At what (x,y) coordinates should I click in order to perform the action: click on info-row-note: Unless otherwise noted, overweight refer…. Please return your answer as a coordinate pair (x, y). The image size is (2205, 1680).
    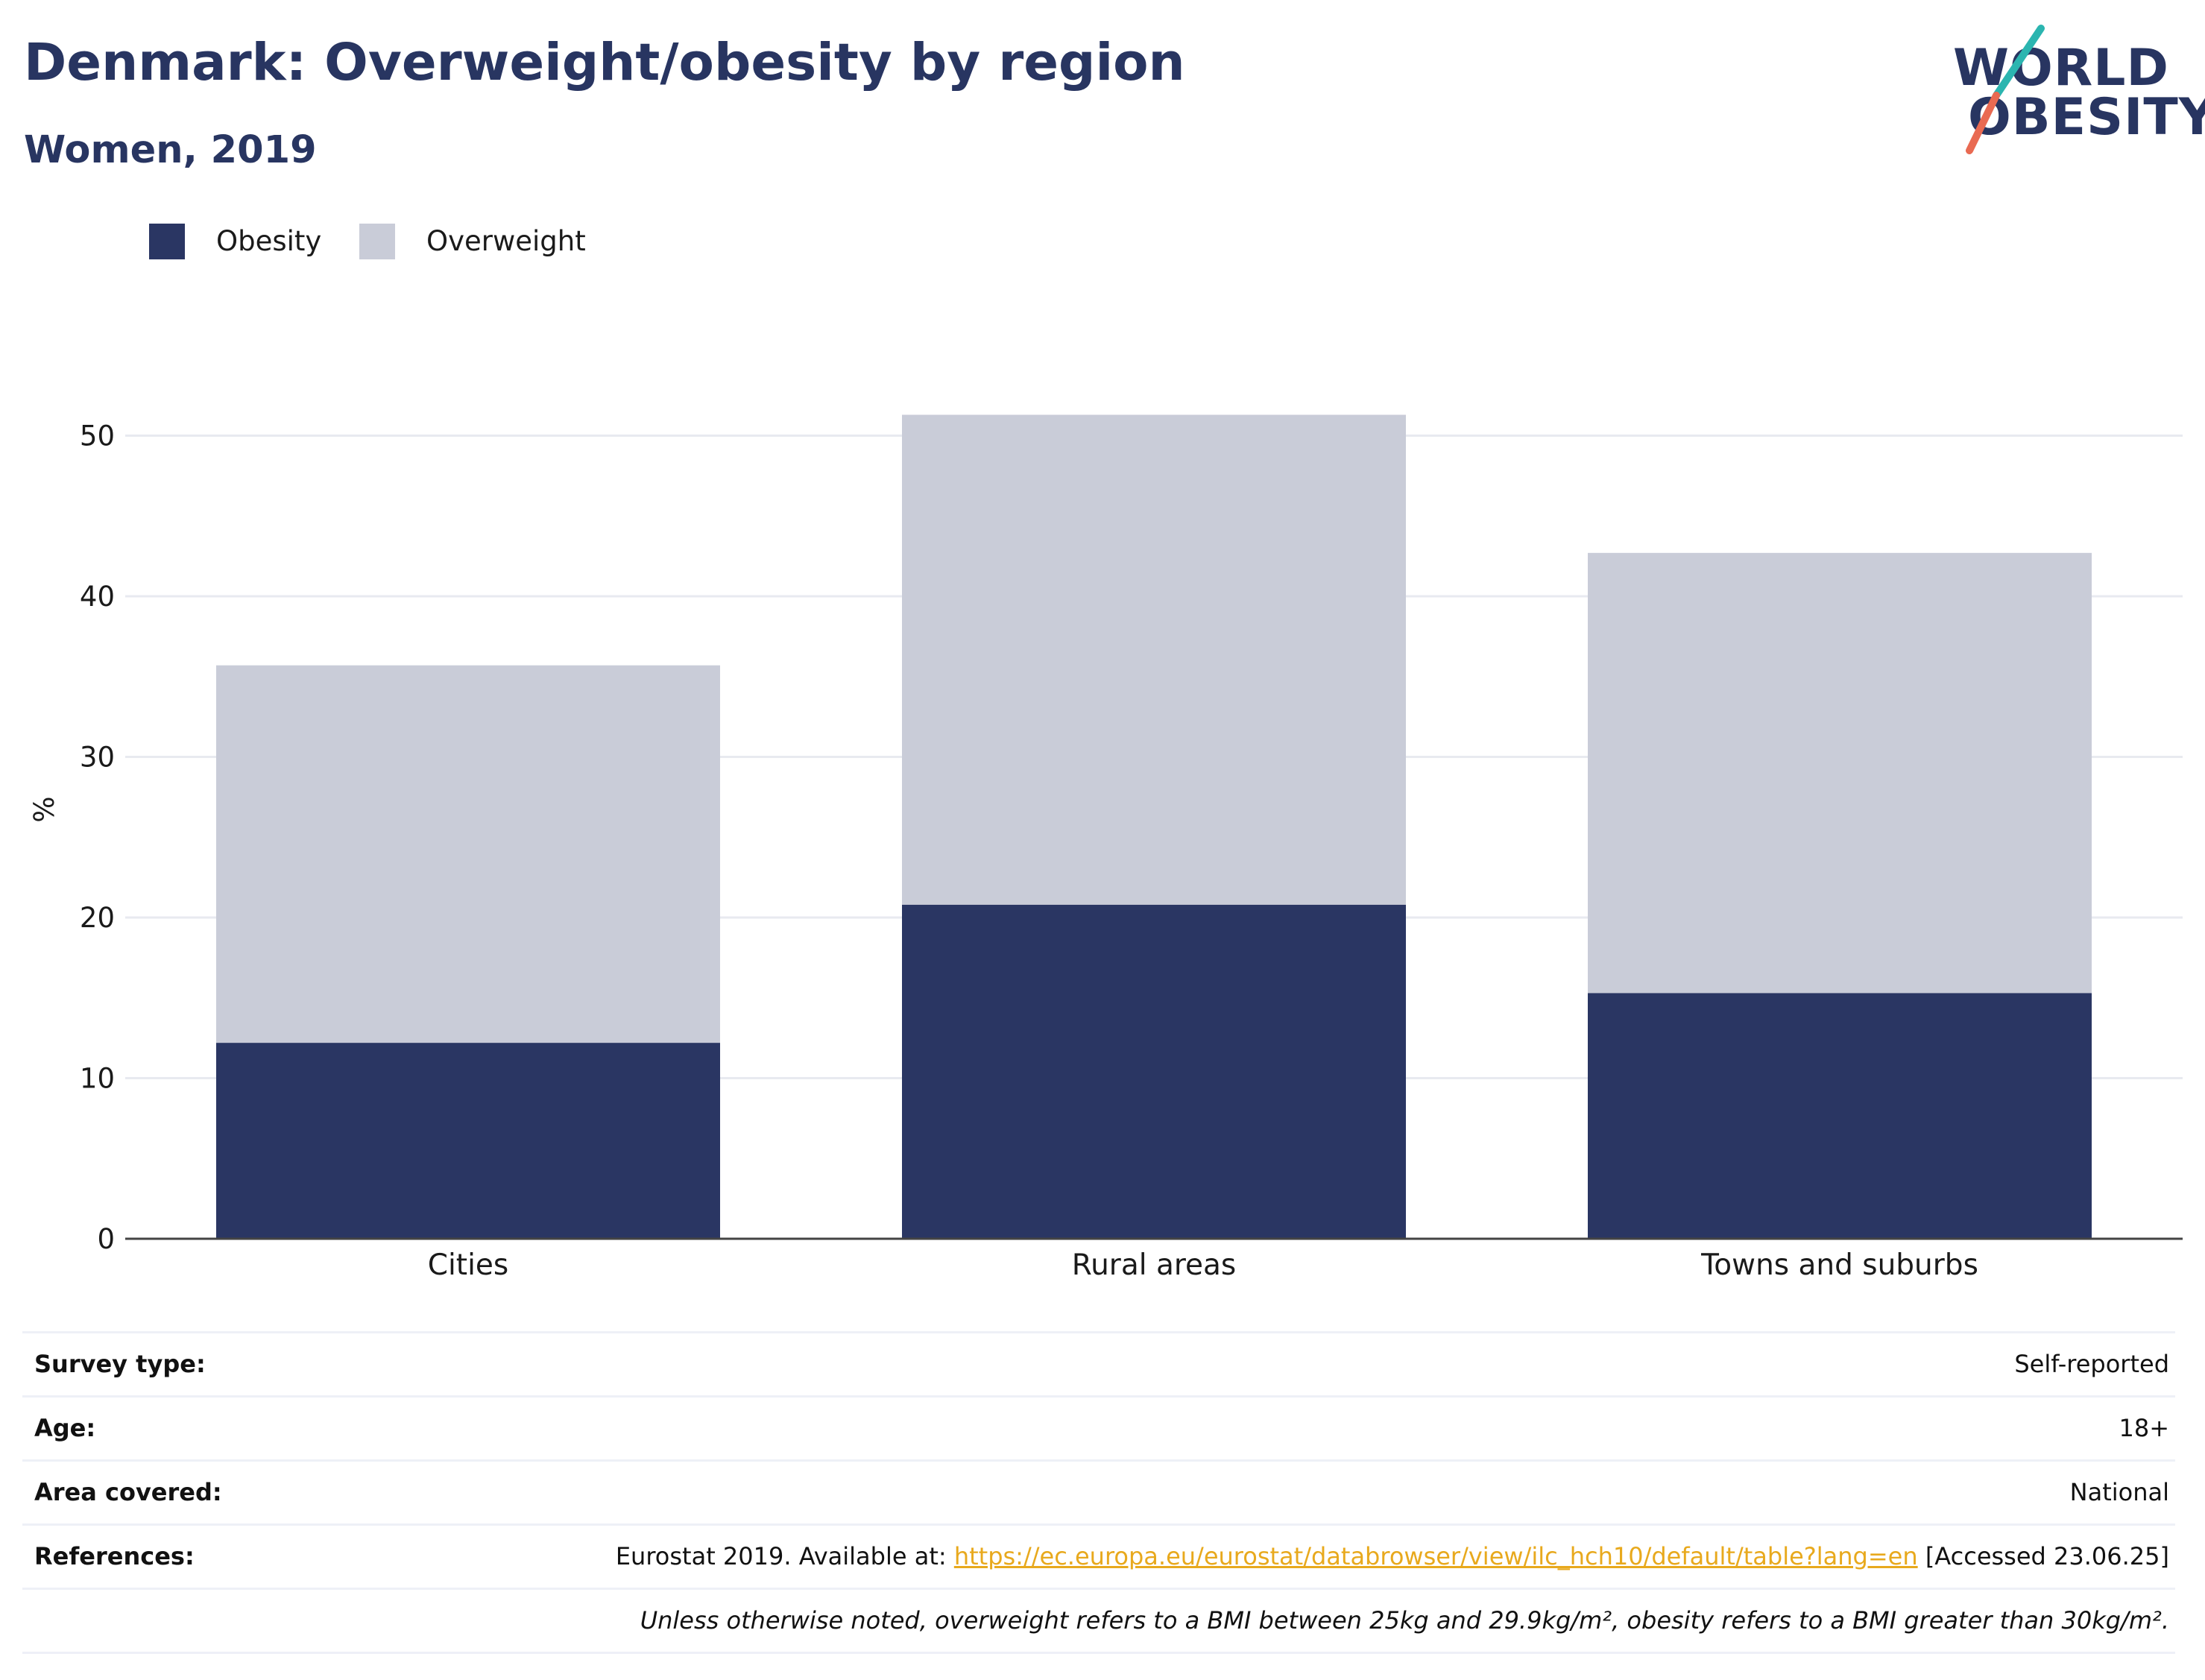
    Looking at the image, I should click on (1098, 1621).